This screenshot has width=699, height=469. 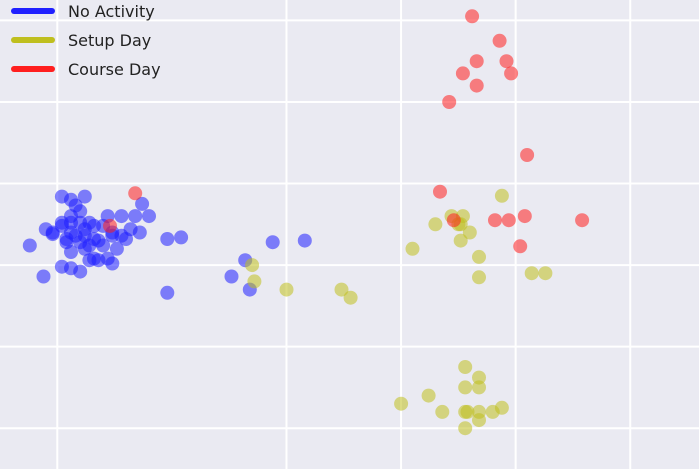 What do you see at coordinates (111, 11) in the screenshot?
I see `legend-label-no-activity: No Activity` at bounding box center [111, 11].